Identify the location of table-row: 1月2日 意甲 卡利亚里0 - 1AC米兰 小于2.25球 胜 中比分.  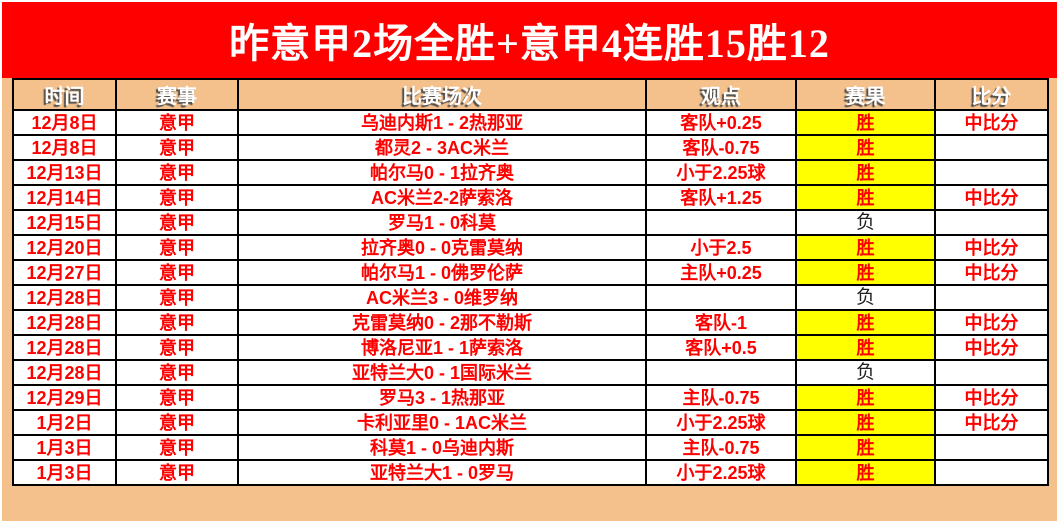
(530, 422).